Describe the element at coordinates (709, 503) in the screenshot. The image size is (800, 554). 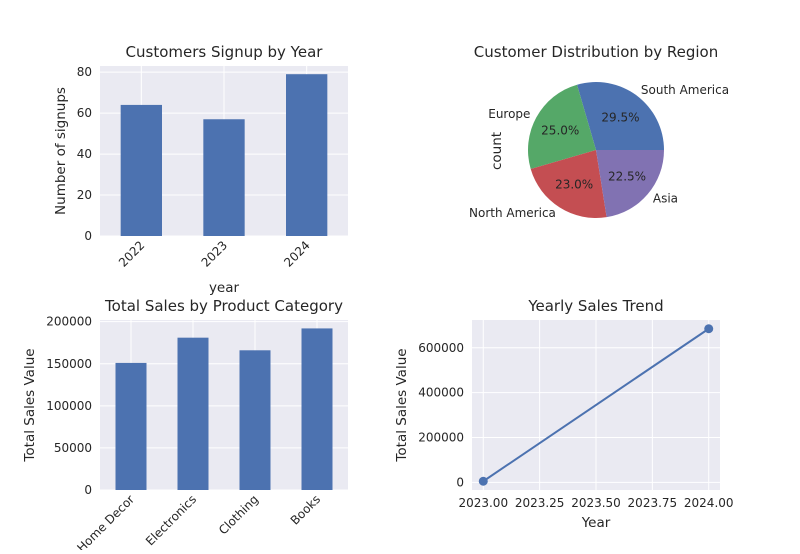
I see `x-tick-label: 2024.00` at that location.